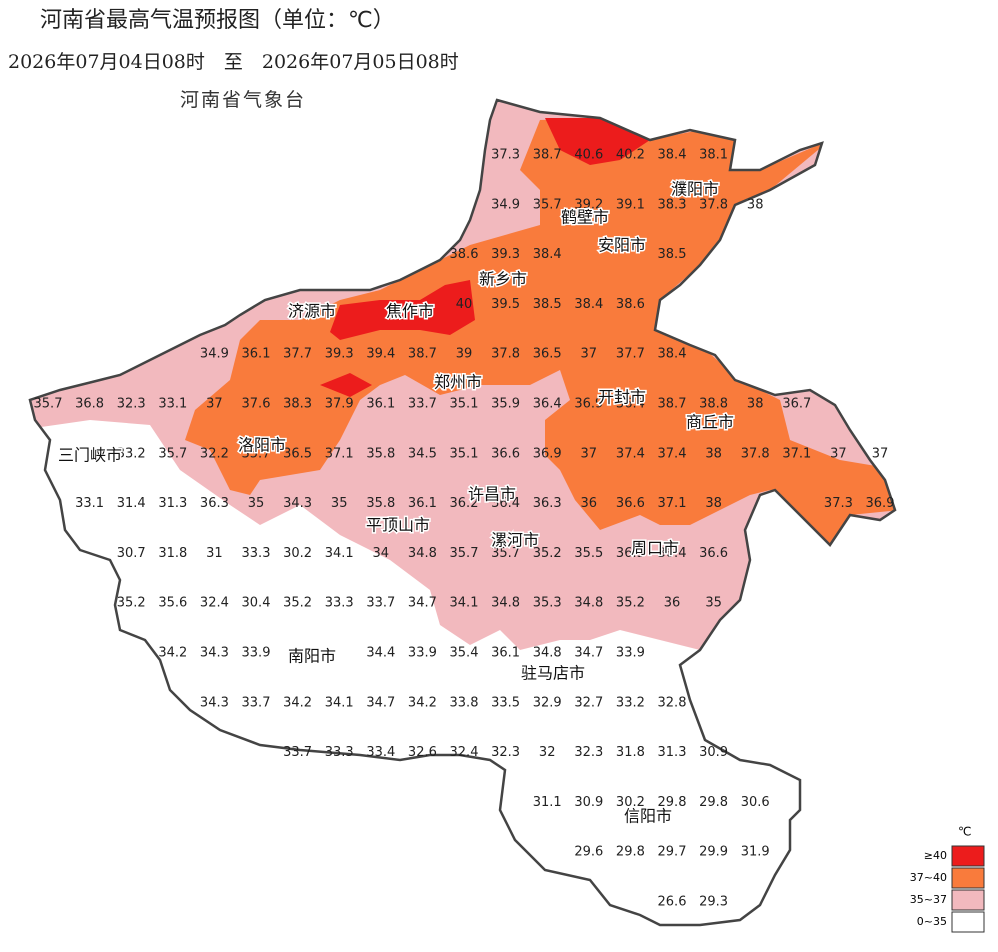 The image size is (998, 952). Describe the element at coordinates (131, 503) in the screenshot. I see `temperature-value: 31.4` at that location.